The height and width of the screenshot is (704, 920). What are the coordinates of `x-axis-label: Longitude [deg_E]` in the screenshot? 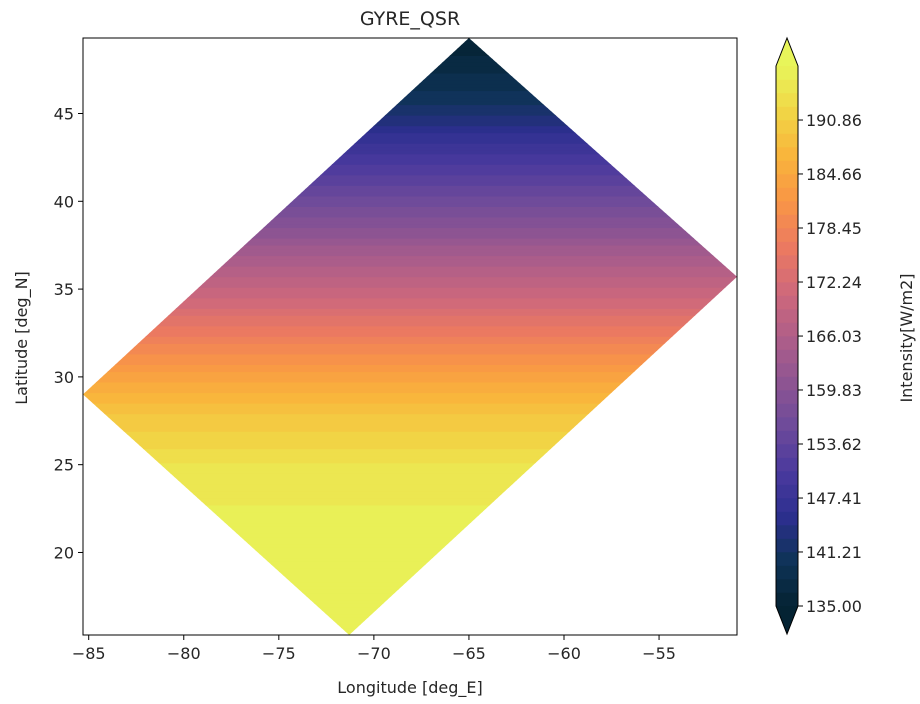 It's located at (409, 688).